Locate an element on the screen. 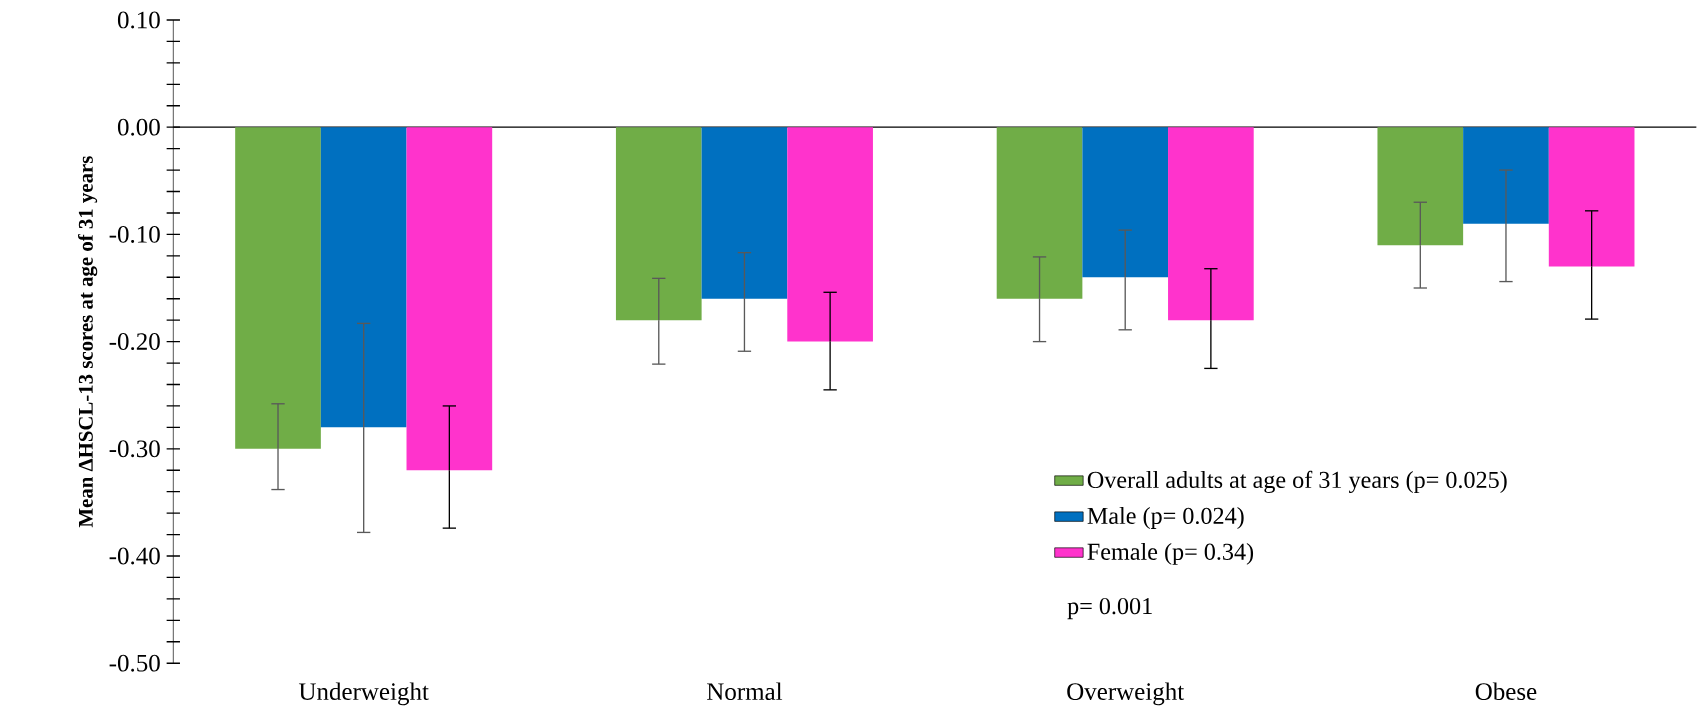  legend-label: Male (p= 0.024) is located at coordinates (1165, 518).